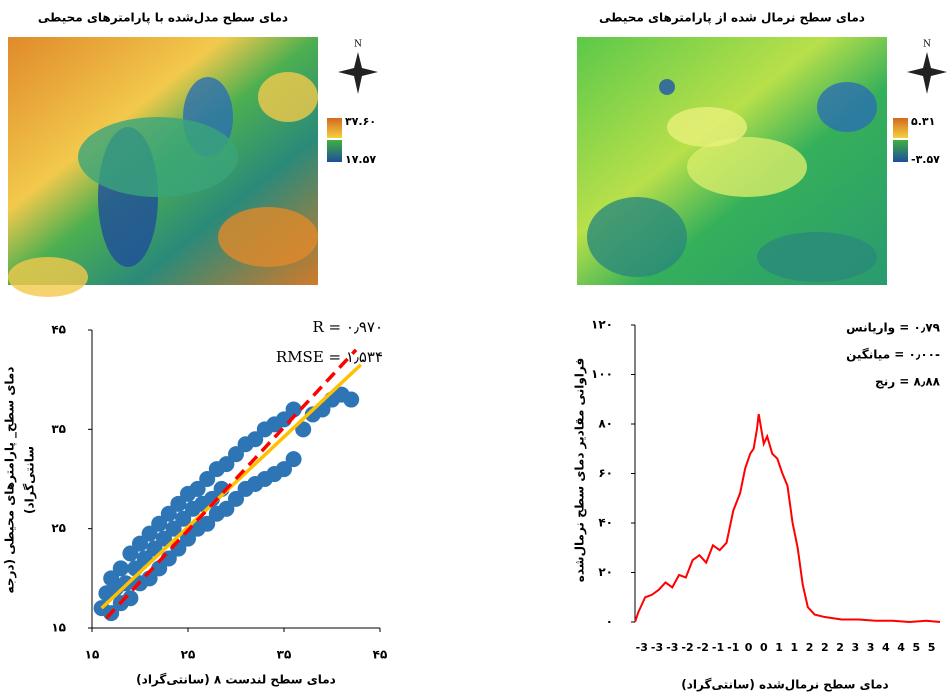 This screenshot has height=695, width=947. What do you see at coordinates (236, 680) in the screenshot?
I see `x-axis-label: دمای سطح لندست ۸ (سانتی‌گراد)` at bounding box center [236, 680].